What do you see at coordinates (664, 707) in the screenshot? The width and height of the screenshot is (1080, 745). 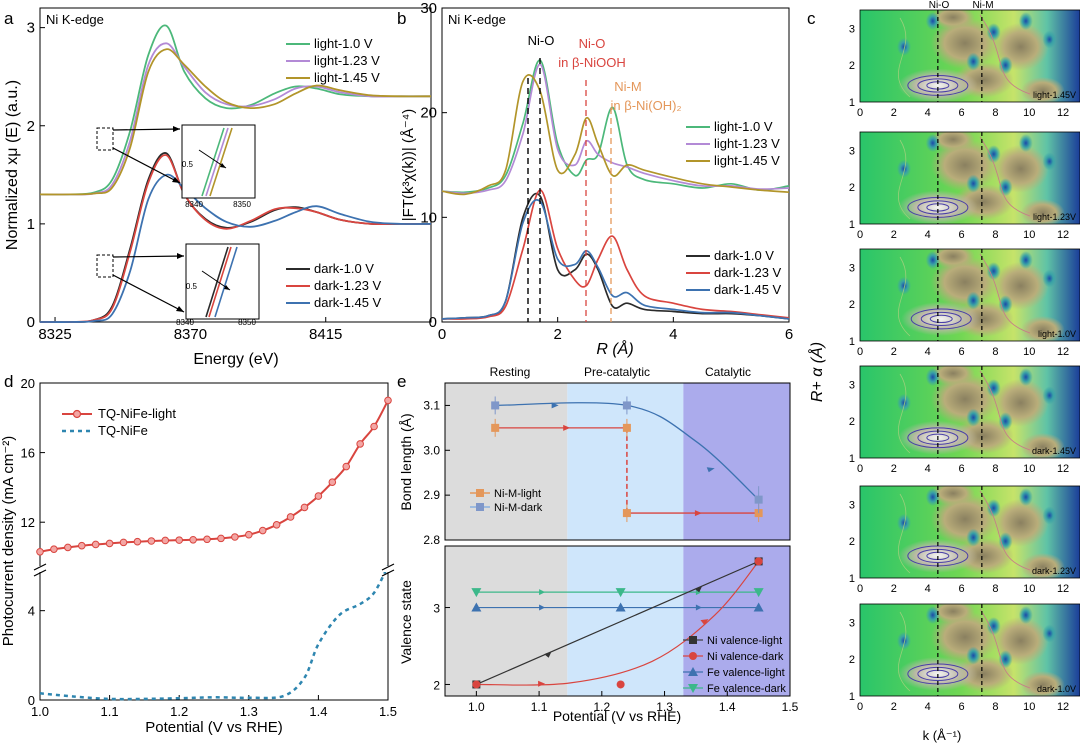 I see `x-tick-label: 1.3` at bounding box center [664, 707].